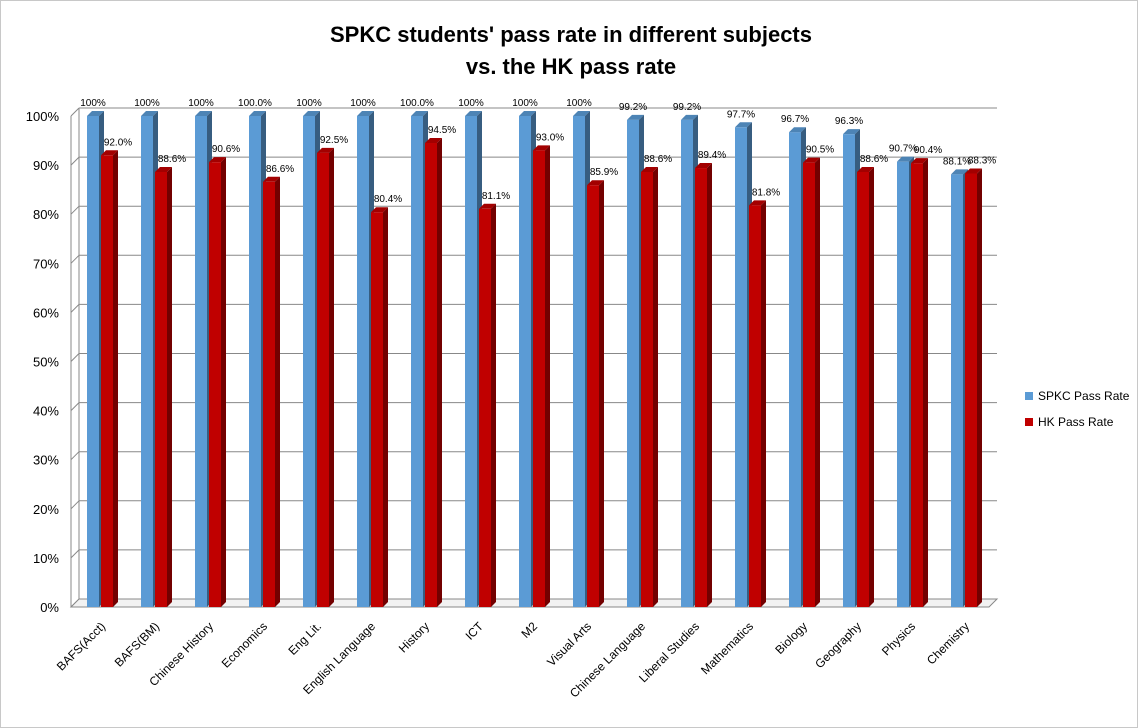 This screenshot has height=728, width=1138. I want to click on y-tick-label: 90%, so click(46, 165).